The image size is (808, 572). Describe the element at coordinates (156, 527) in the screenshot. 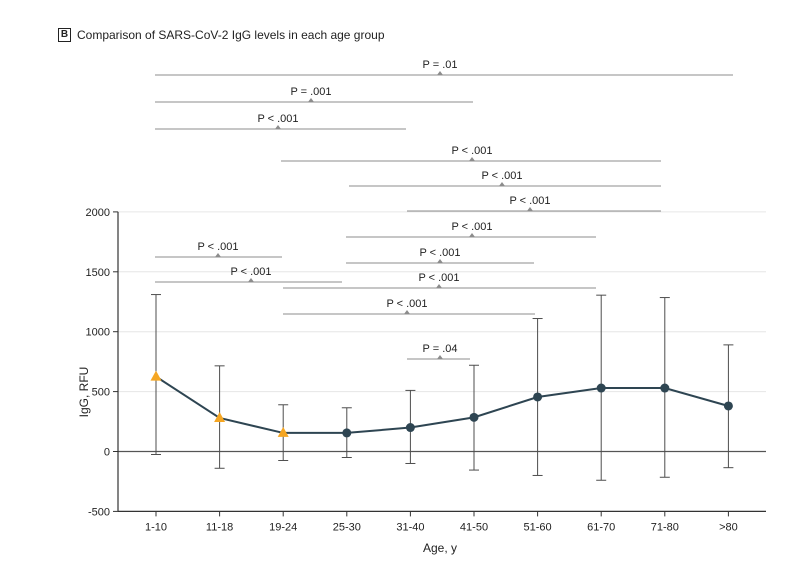

I see `x-tick-label: 1-10` at that location.